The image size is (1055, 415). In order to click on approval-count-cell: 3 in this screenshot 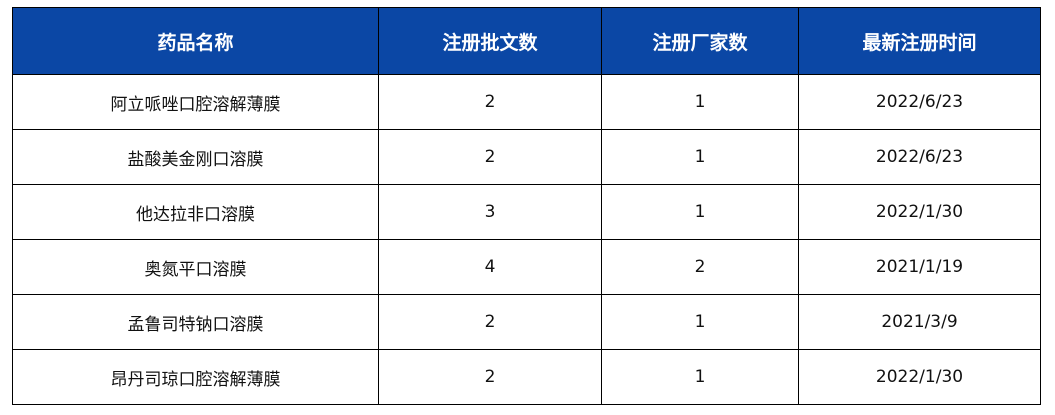, I will do `click(490, 212)`.